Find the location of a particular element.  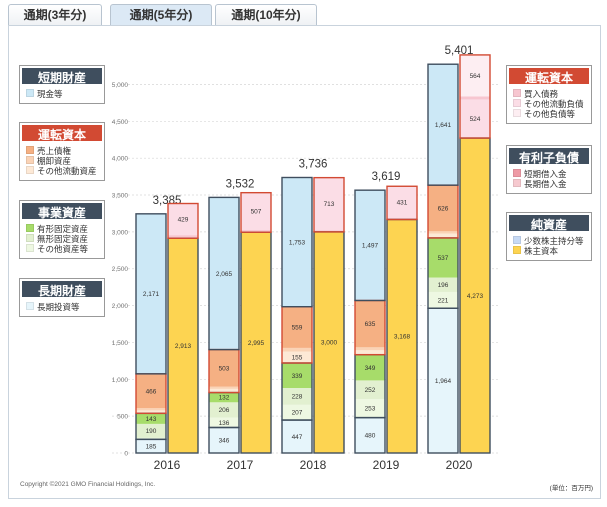

legend-label: 長期借入金 is located at coordinates (545, 184).